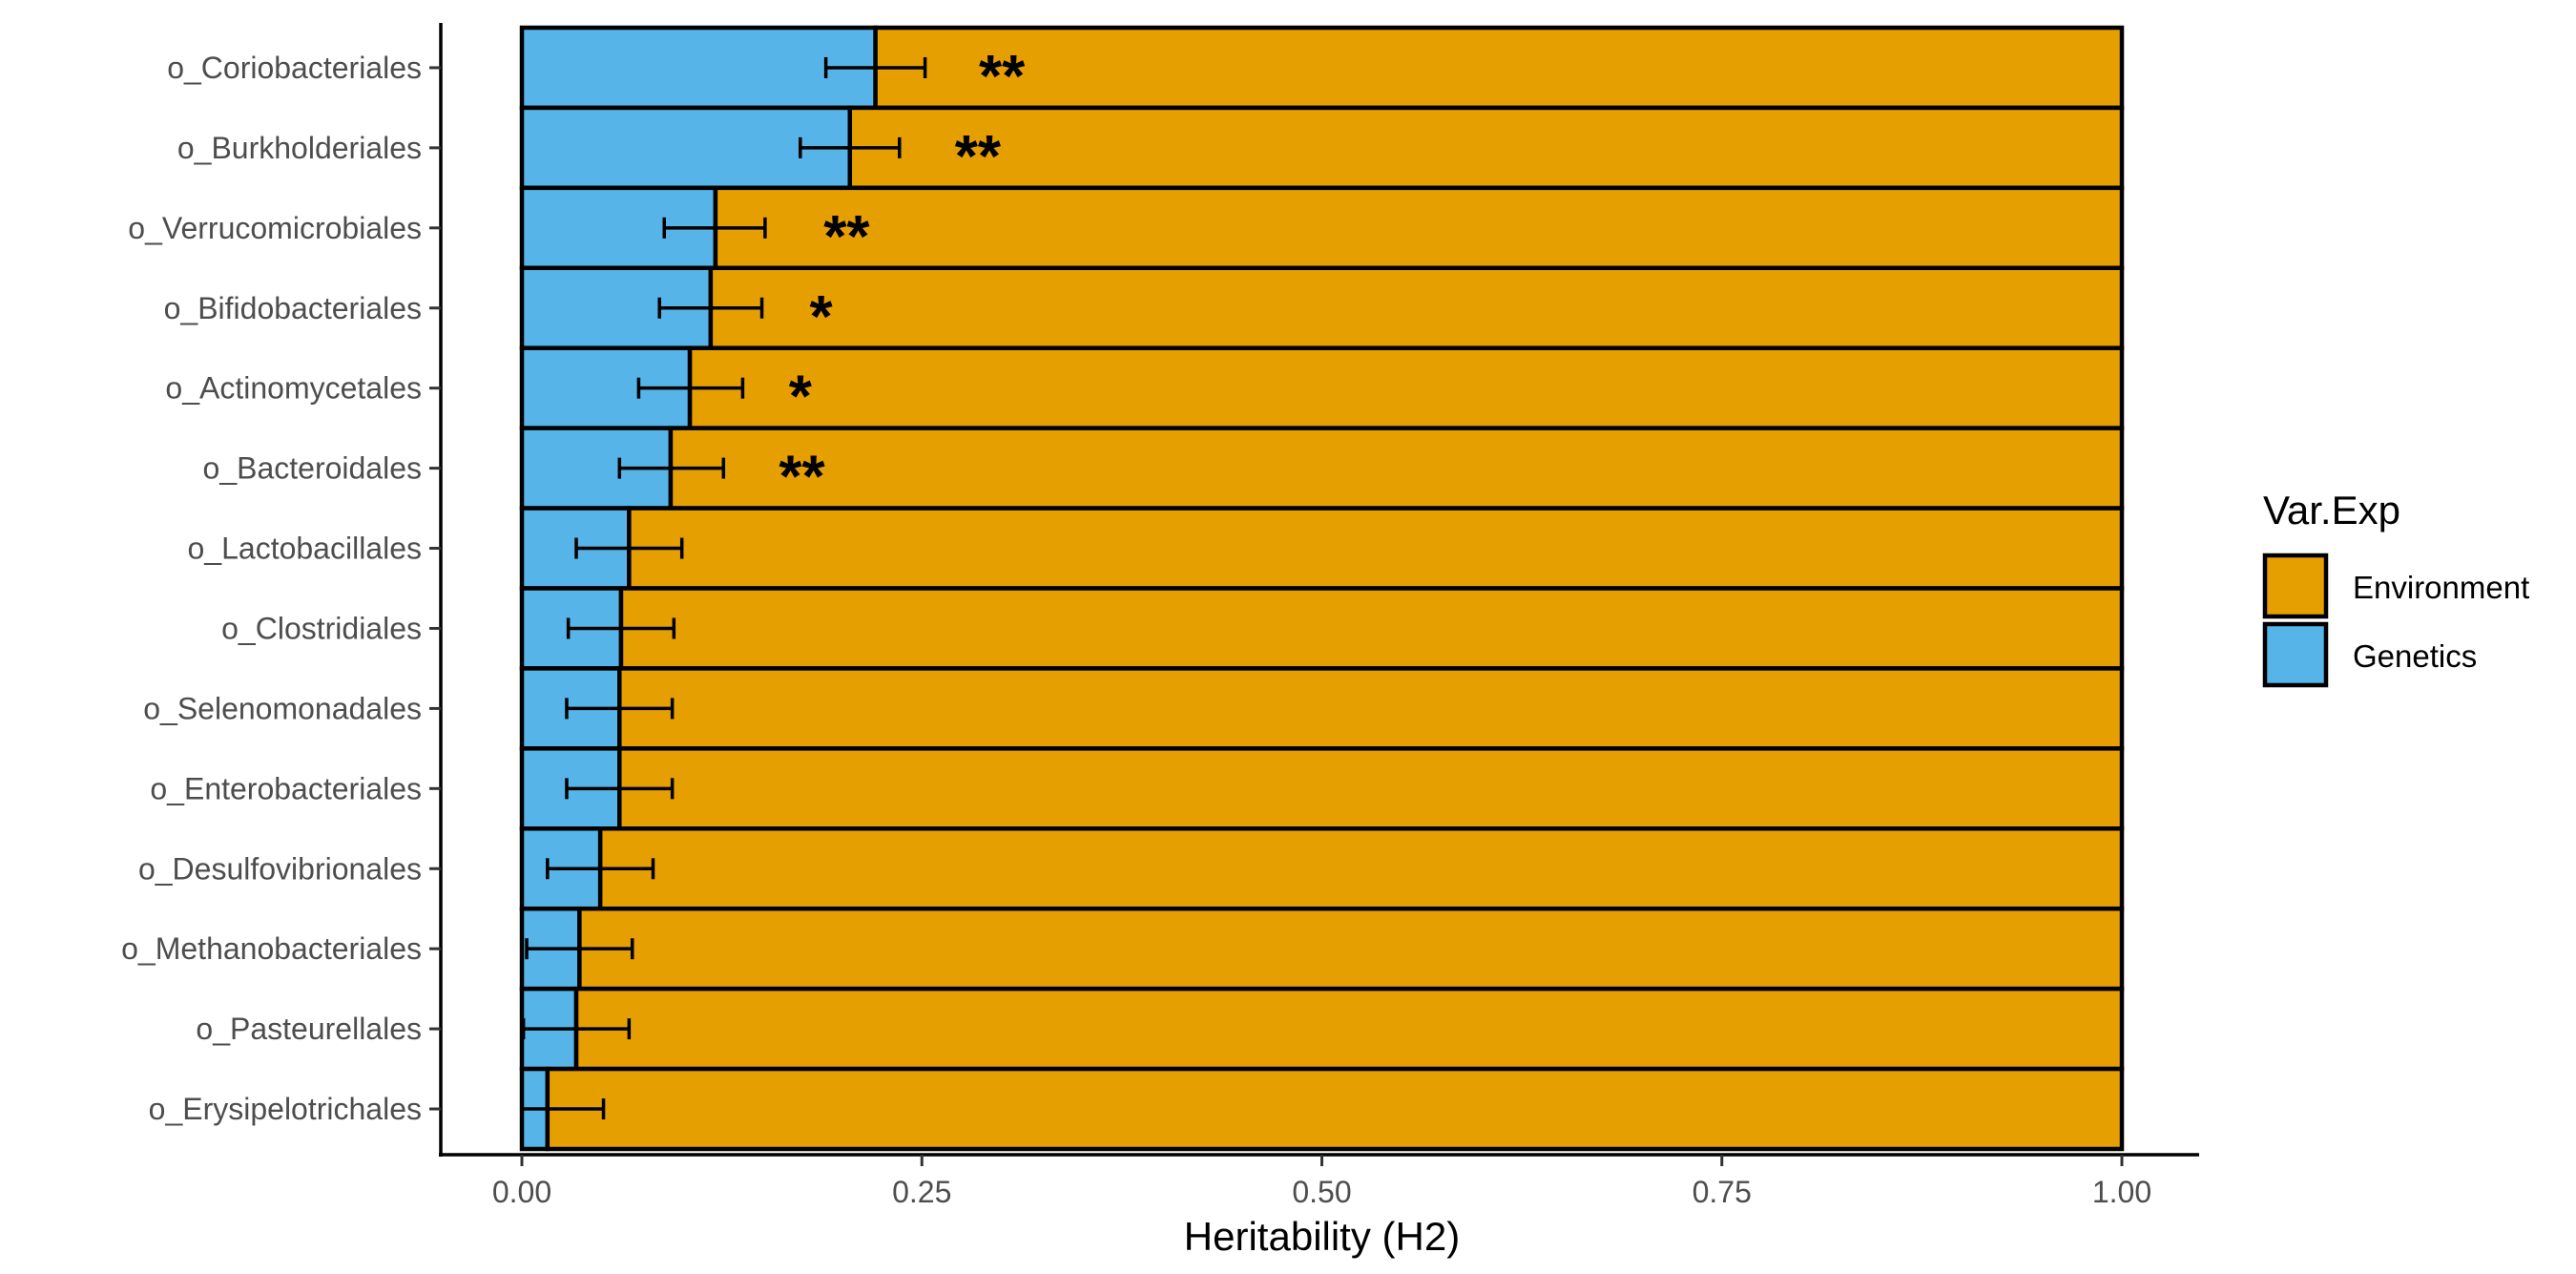  Describe the element at coordinates (563, 1109) in the screenshot. I see `error-bar-o-erysipelotrichales` at that location.